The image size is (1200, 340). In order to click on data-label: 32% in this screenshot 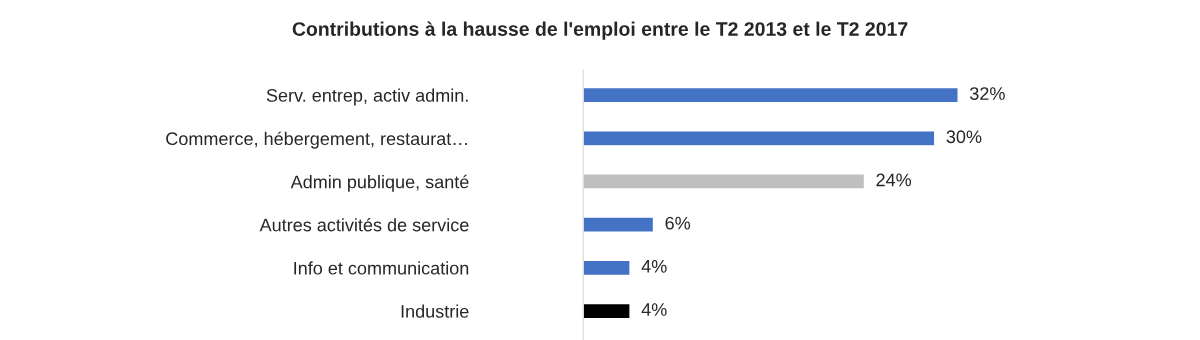, I will do `click(987, 93)`.